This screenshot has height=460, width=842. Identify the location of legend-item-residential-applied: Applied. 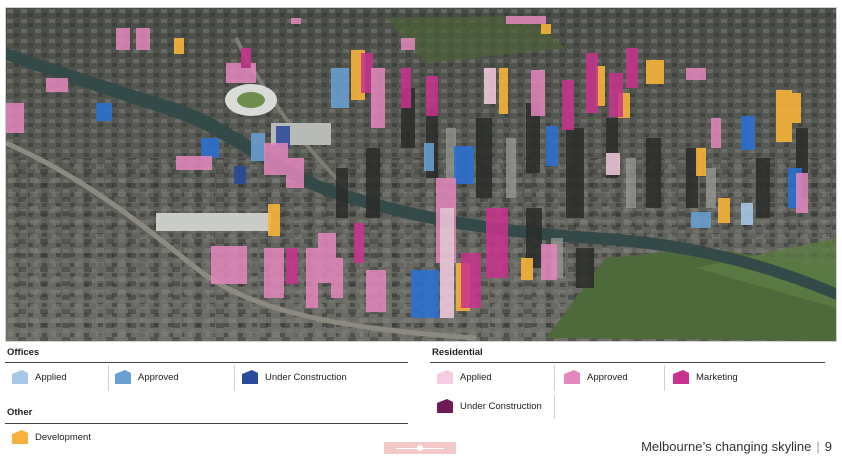
(464, 377).